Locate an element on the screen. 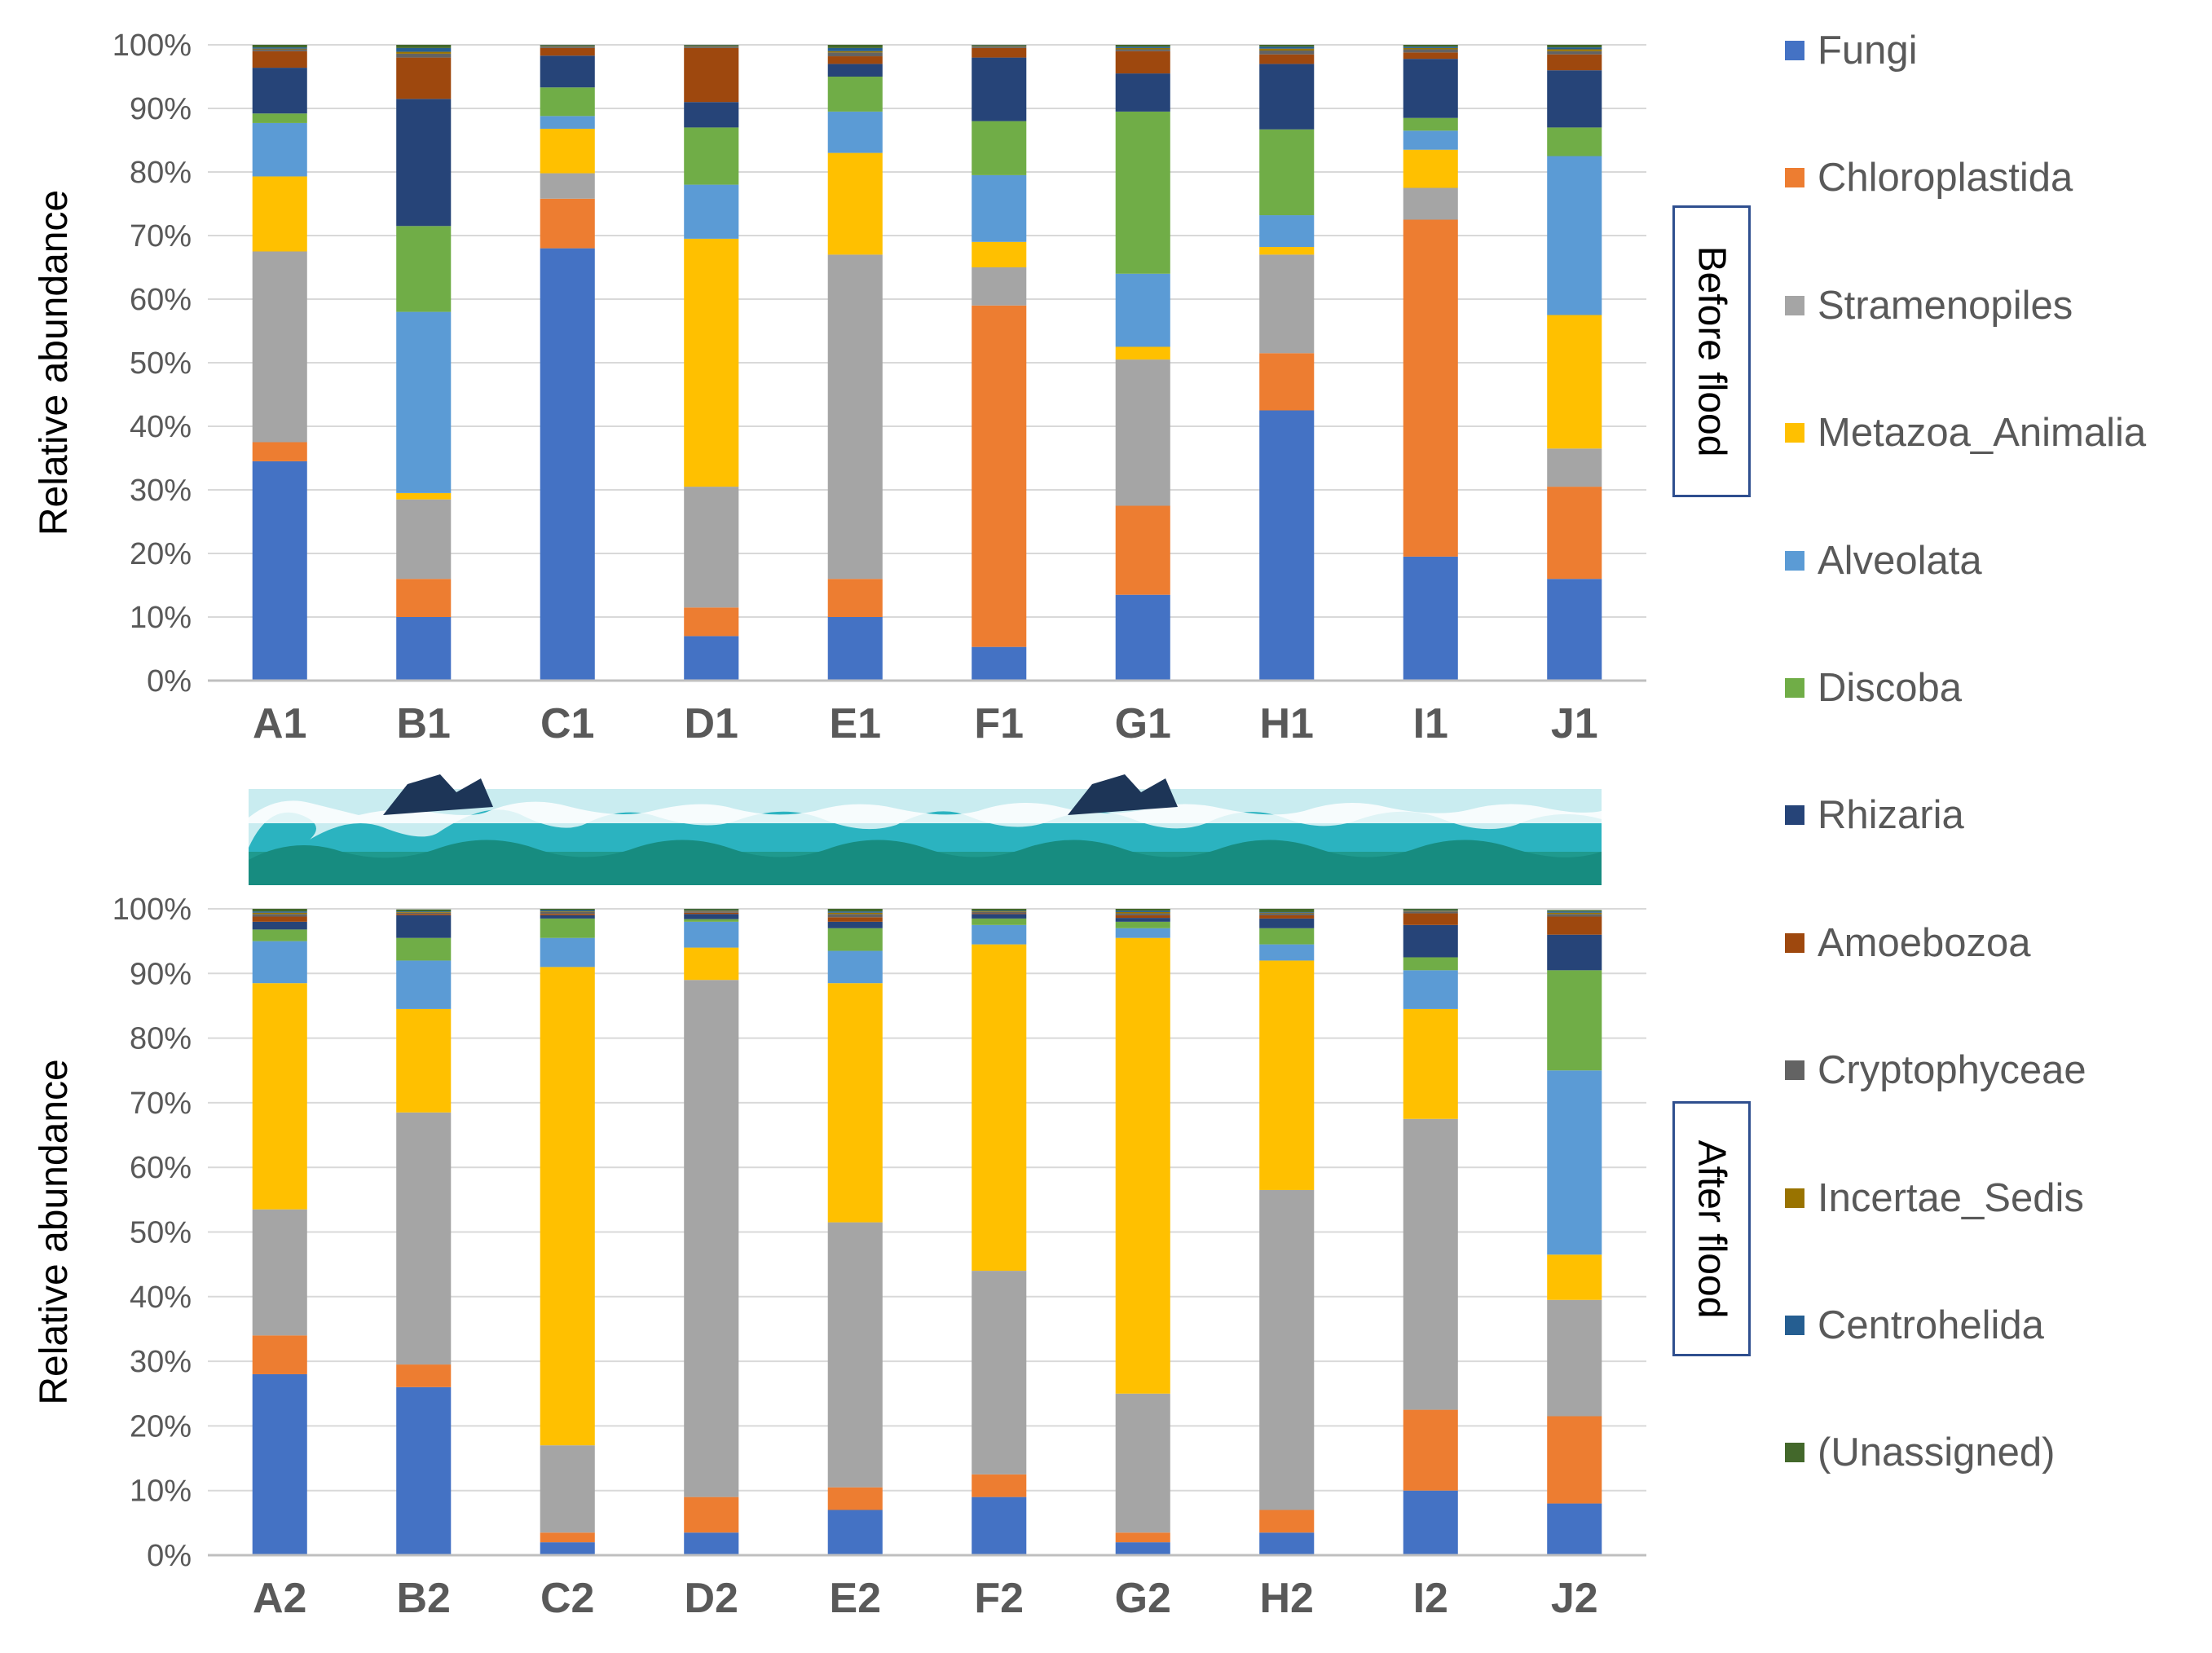 The image size is (2212, 1653). bar-segment-stramenopiles-d2 is located at coordinates (711, 1238).